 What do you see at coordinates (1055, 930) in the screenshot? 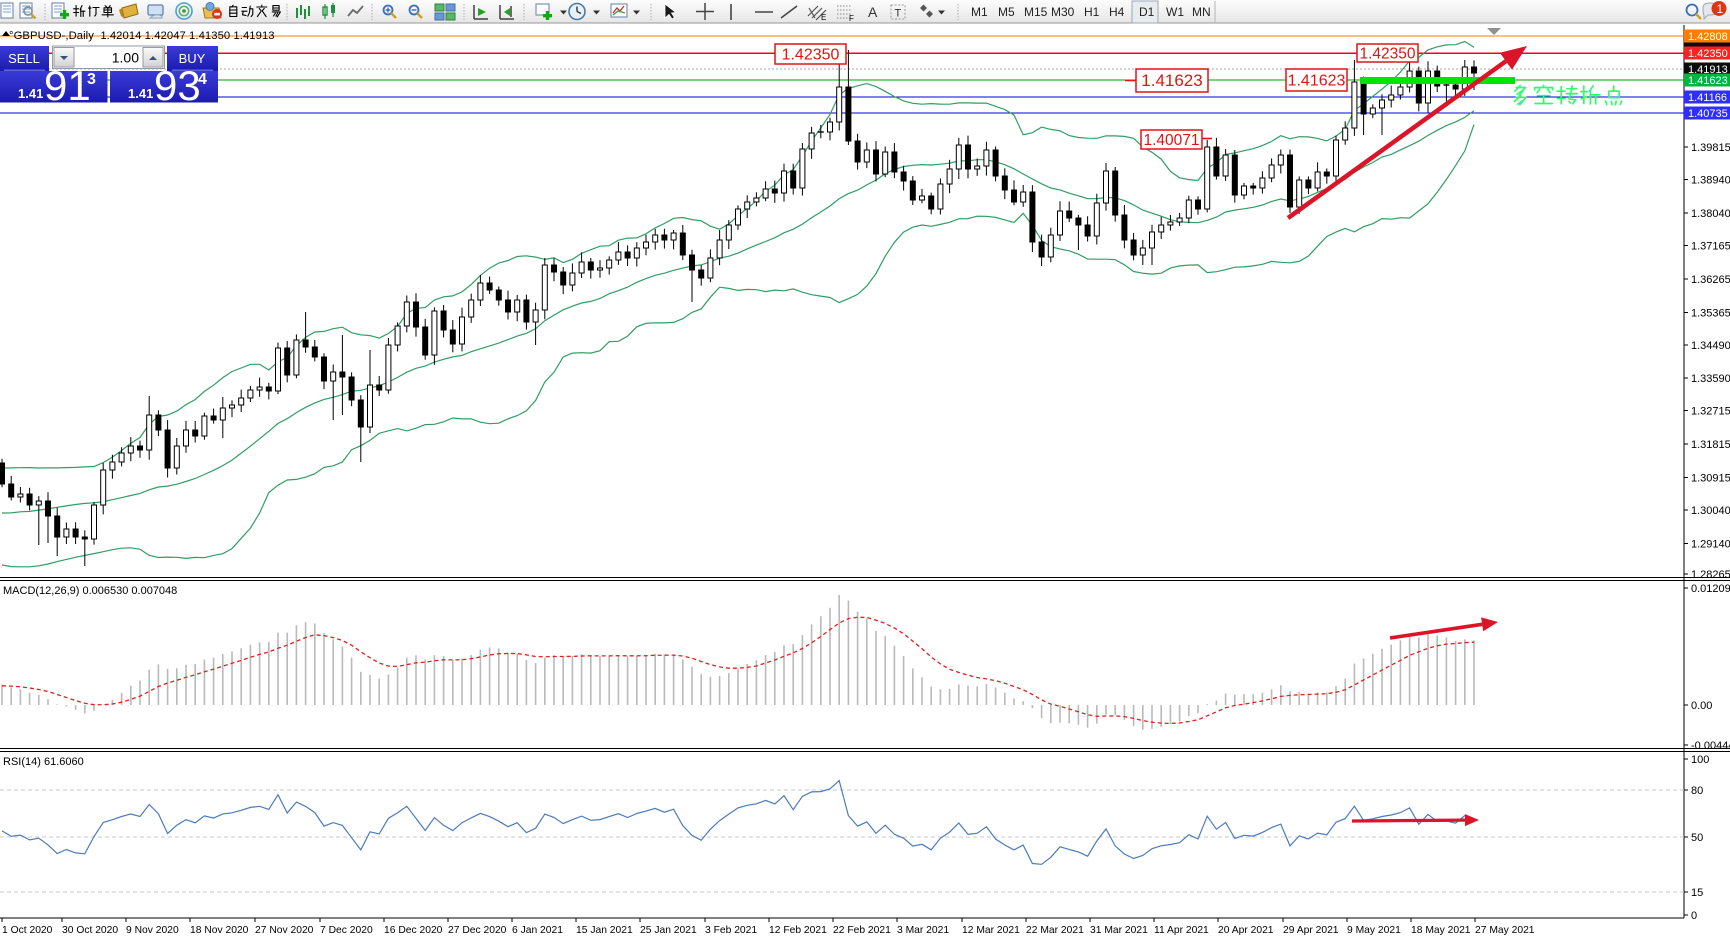
I see `svg-text: 22 Mar 2021` at bounding box center [1055, 930].